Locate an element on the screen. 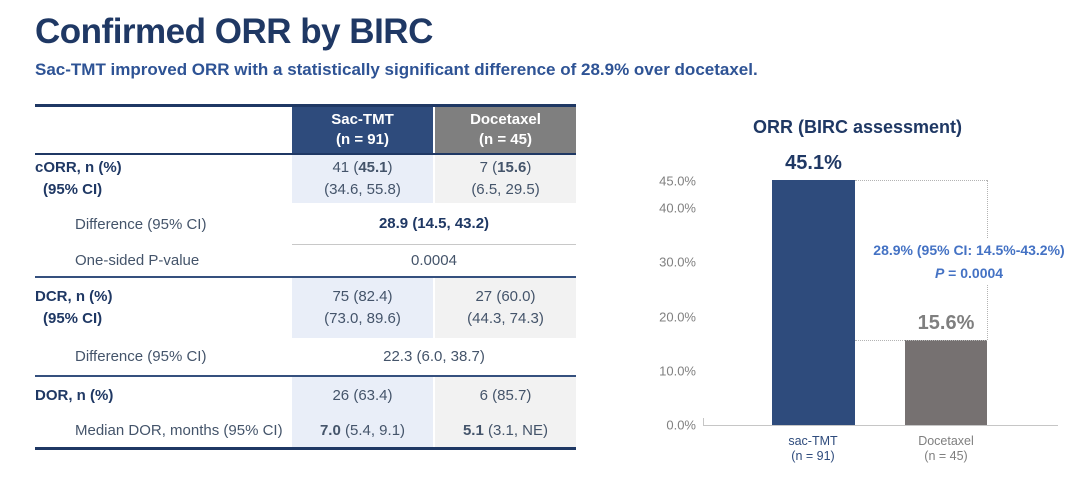  dor-label: DOR, n (%) is located at coordinates (74, 395).